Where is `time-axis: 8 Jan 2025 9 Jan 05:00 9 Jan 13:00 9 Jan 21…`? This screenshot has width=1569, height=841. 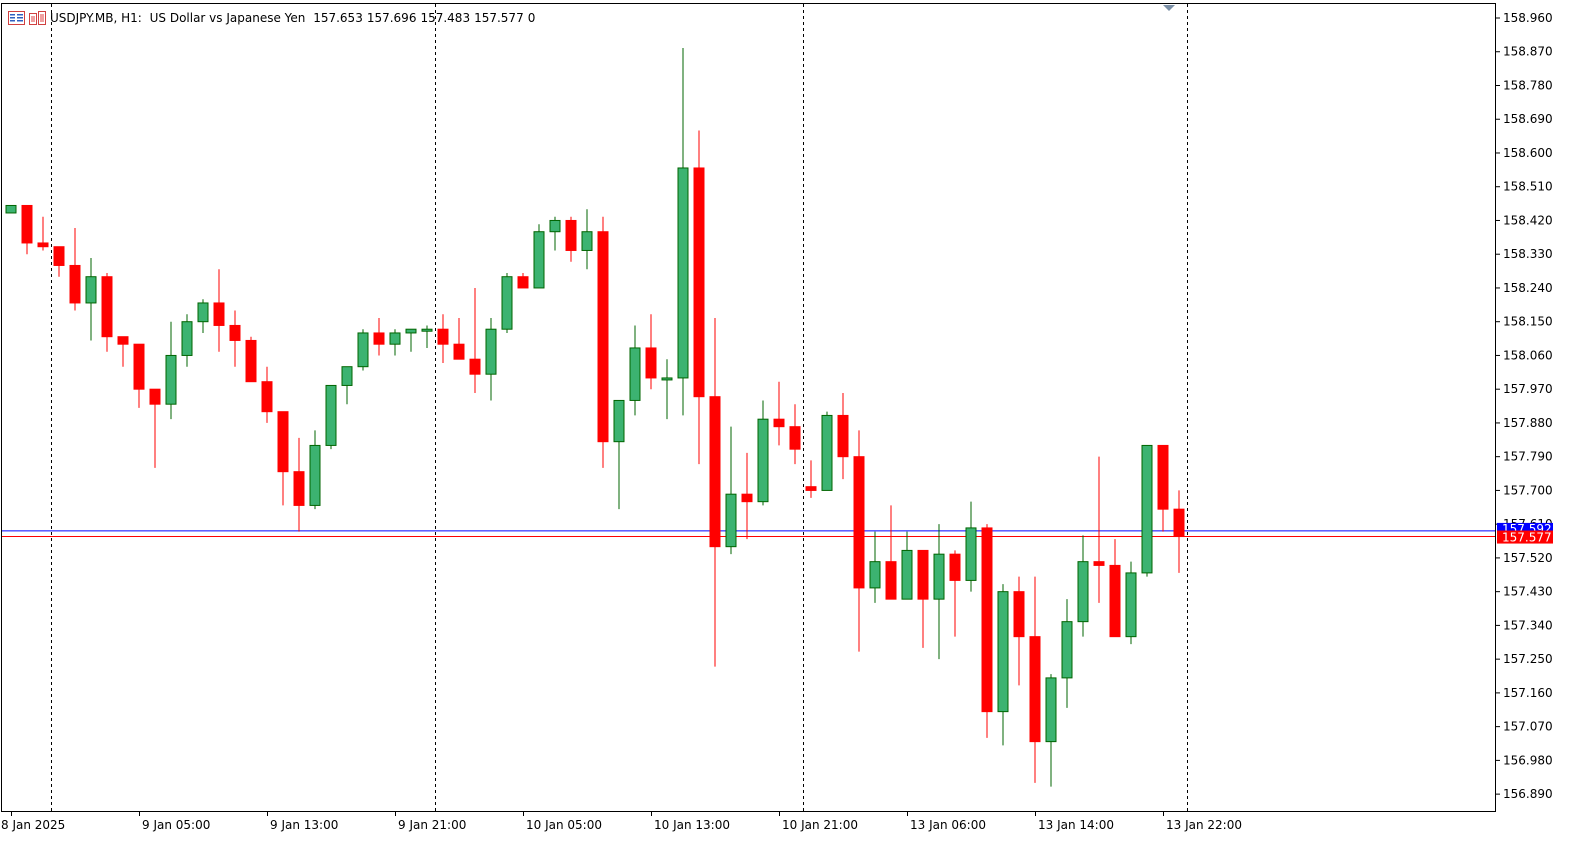
time-axis: 8 Jan 2025 9 Jan 05:00 9 Jan 13:00 9 Jan 21… is located at coordinates (621, 821).